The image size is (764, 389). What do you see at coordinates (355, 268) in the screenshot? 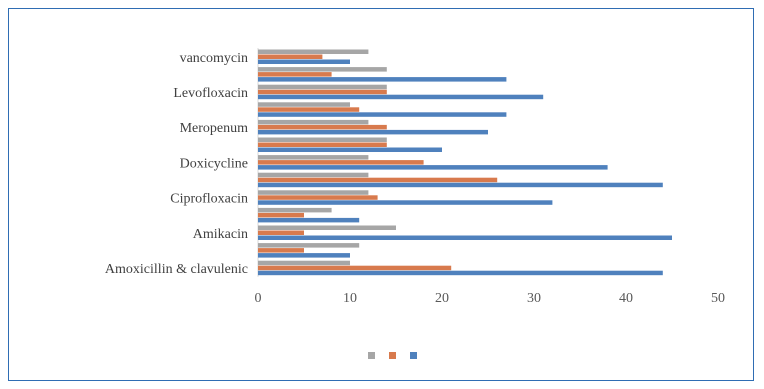
I see `bar-series2-row1` at bounding box center [355, 268].